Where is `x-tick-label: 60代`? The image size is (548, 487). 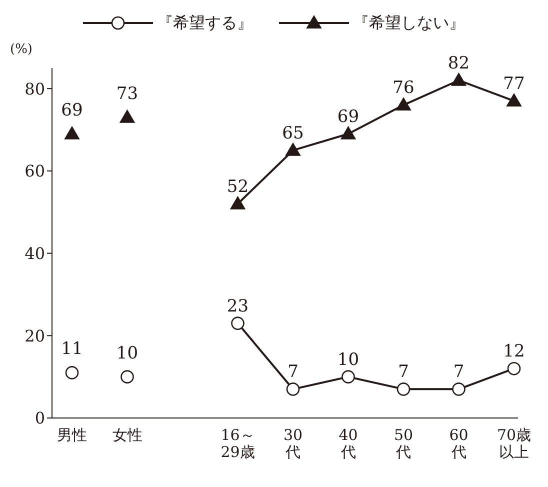 x-tick-label: 60代 is located at coordinates (458, 443).